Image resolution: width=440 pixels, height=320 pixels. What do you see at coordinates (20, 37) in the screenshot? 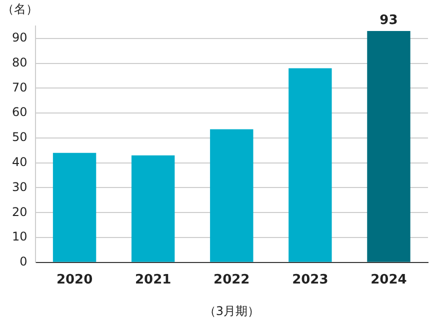
I see `y-tick-label: 90` at bounding box center [20, 37].